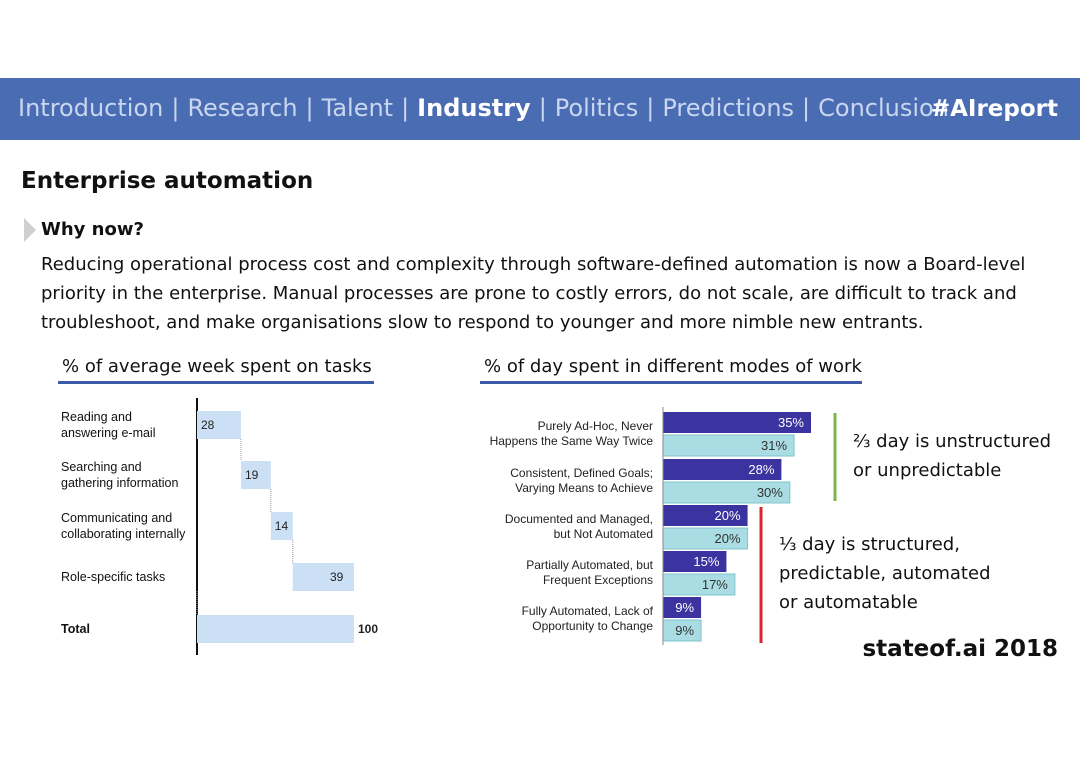  What do you see at coordinates (791, 422) in the screenshot?
I see `modes-value-label: 35%` at bounding box center [791, 422].